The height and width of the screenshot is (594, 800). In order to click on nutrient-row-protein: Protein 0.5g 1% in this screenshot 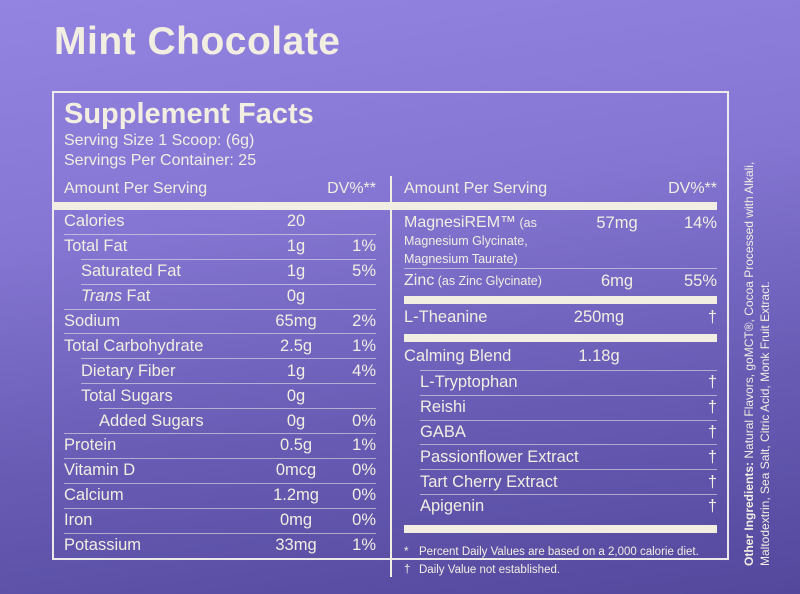, I will do `click(220, 445)`.